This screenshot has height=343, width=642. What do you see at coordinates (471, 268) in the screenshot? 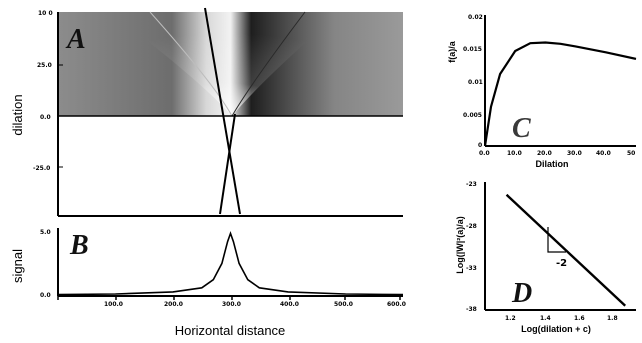
I see `panel-d-ytick: -33` at bounding box center [471, 268].